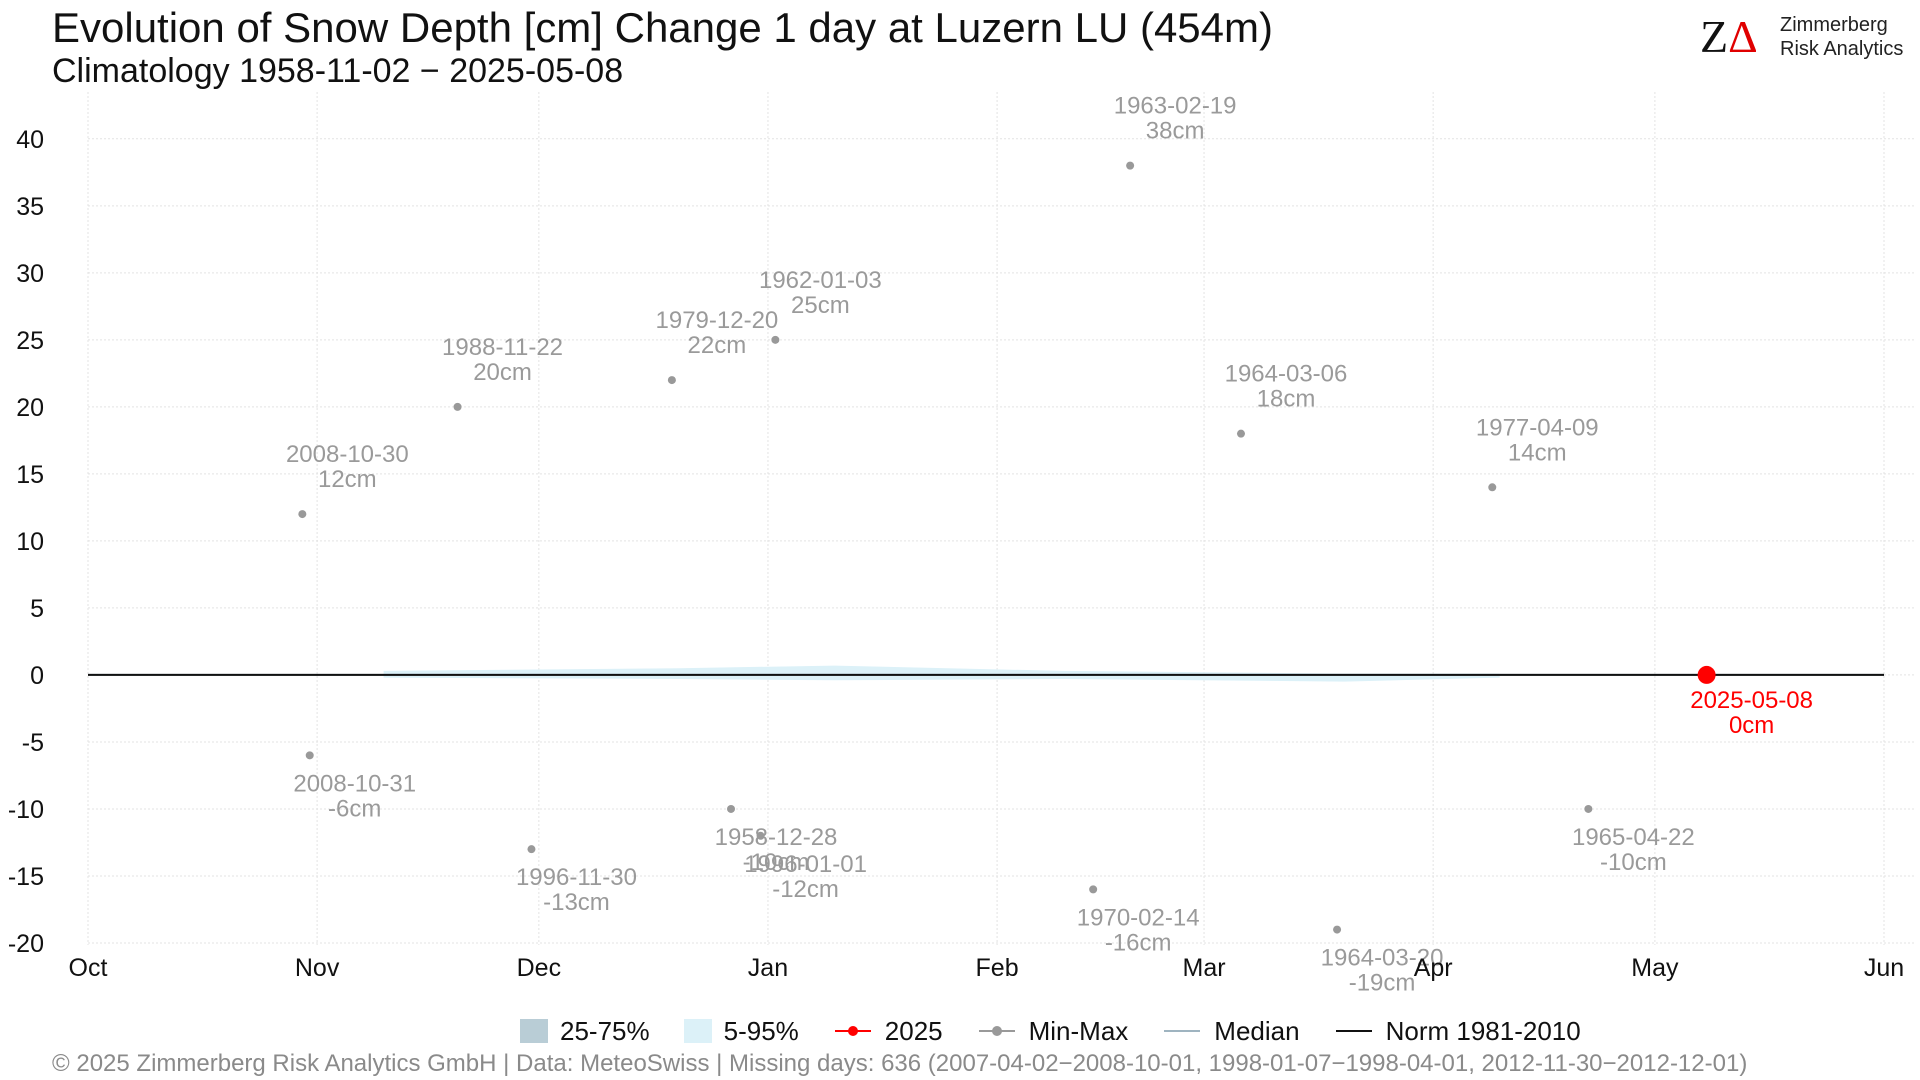 This screenshot has height=1080, width=1920. I want to click on legend-label: Min-Max, so click(1078, 1030).